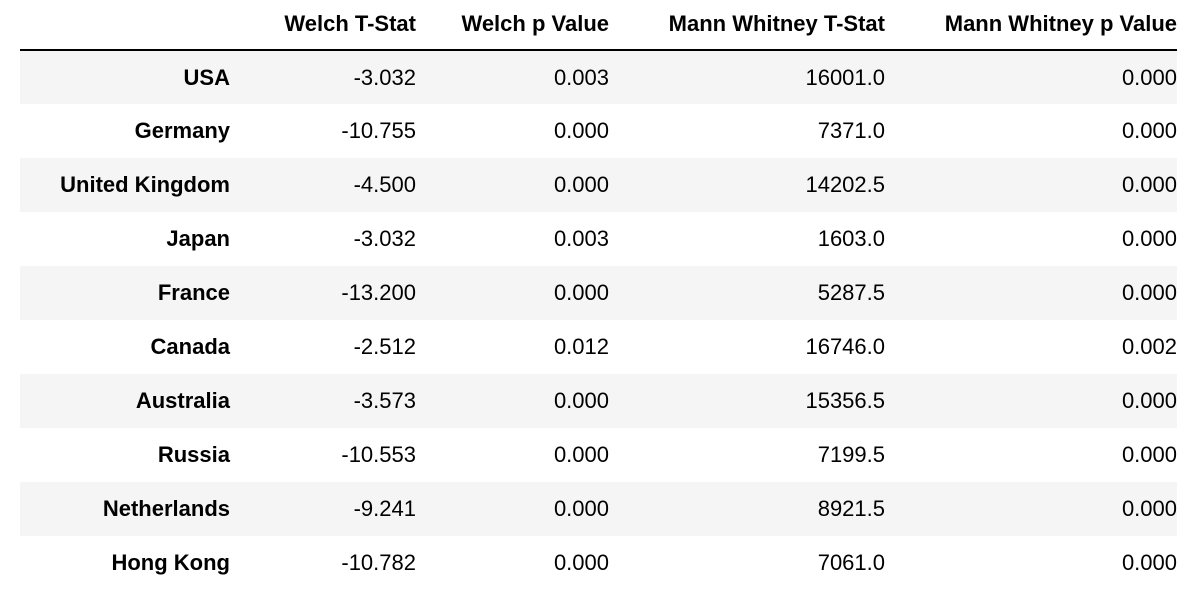  Describe the element at coordinates (198, 238) in the screenshot. I see `row-label: Japan` at that location.